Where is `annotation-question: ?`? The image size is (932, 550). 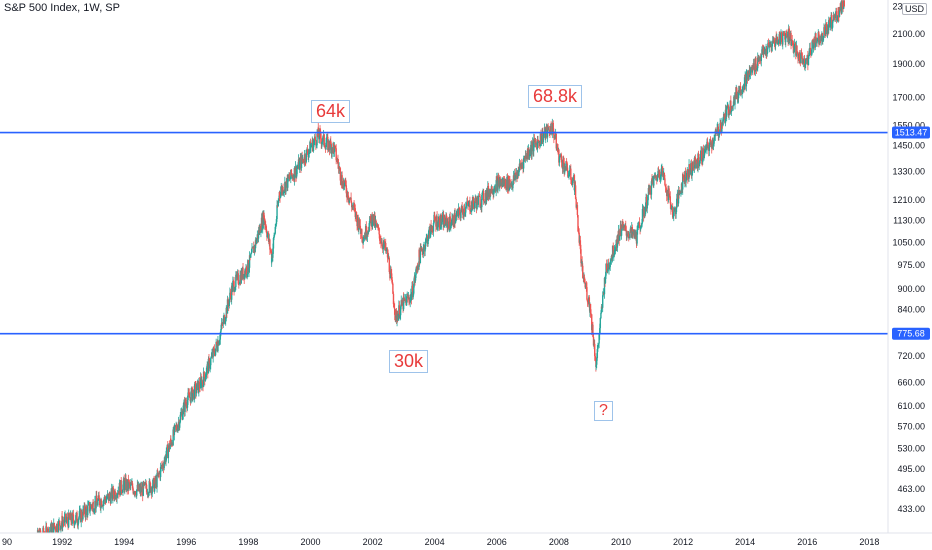 annotation-question: ? is located at coordinates (603, 411).